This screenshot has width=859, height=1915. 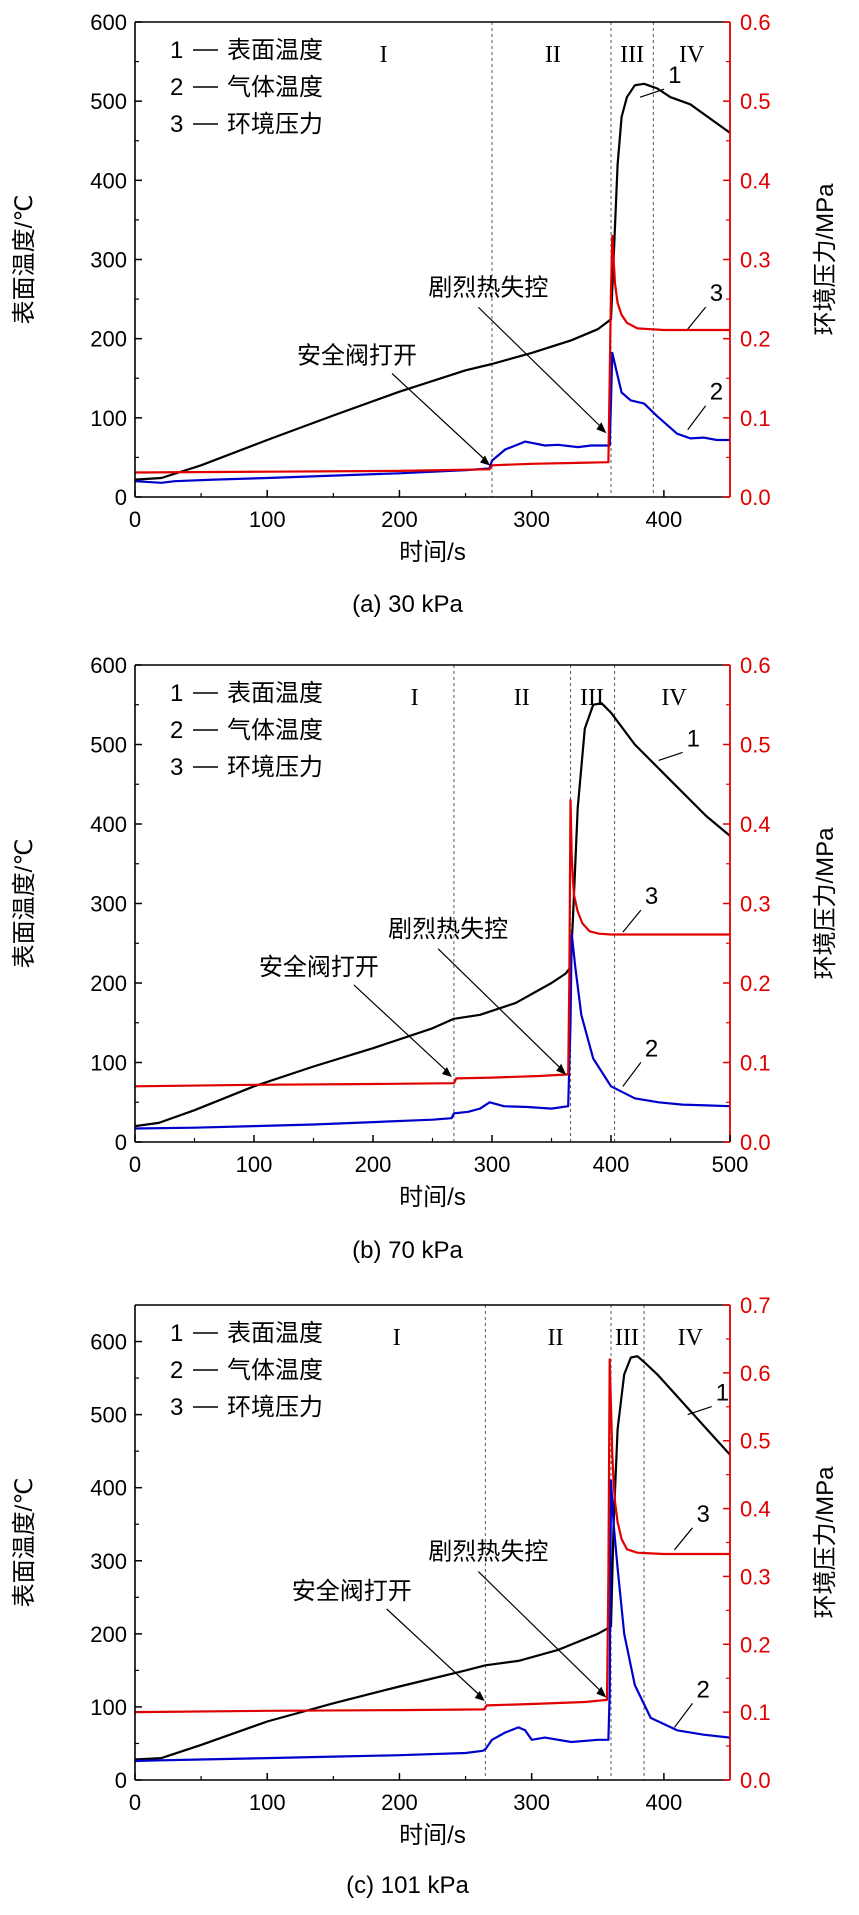 I want to click on panel-caption: (a) 30 kPa, so click(x=407, y=604).